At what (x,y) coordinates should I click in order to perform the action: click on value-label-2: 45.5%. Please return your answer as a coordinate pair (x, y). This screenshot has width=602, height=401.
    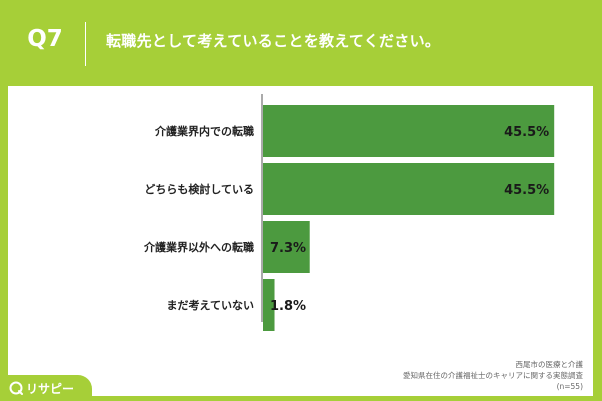
    Looking at the image, I should click on (526, 190).